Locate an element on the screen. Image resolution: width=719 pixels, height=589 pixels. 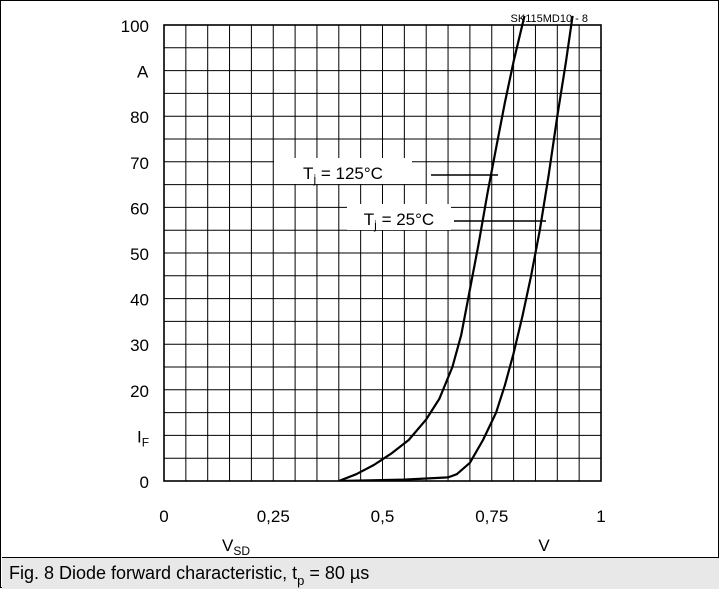
series-label-tj-25c: Tj = 25°C is located at coordinates (399, 221).